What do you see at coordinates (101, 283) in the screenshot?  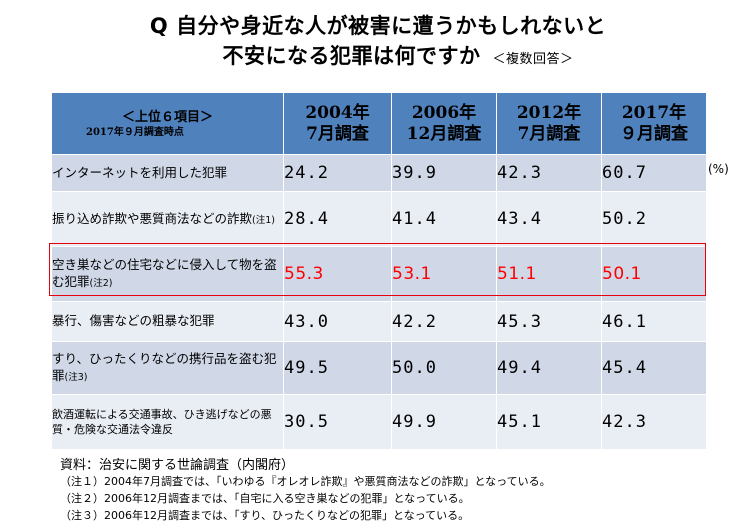 I see `row-note: (注2)` at bounding box center [101, 283].